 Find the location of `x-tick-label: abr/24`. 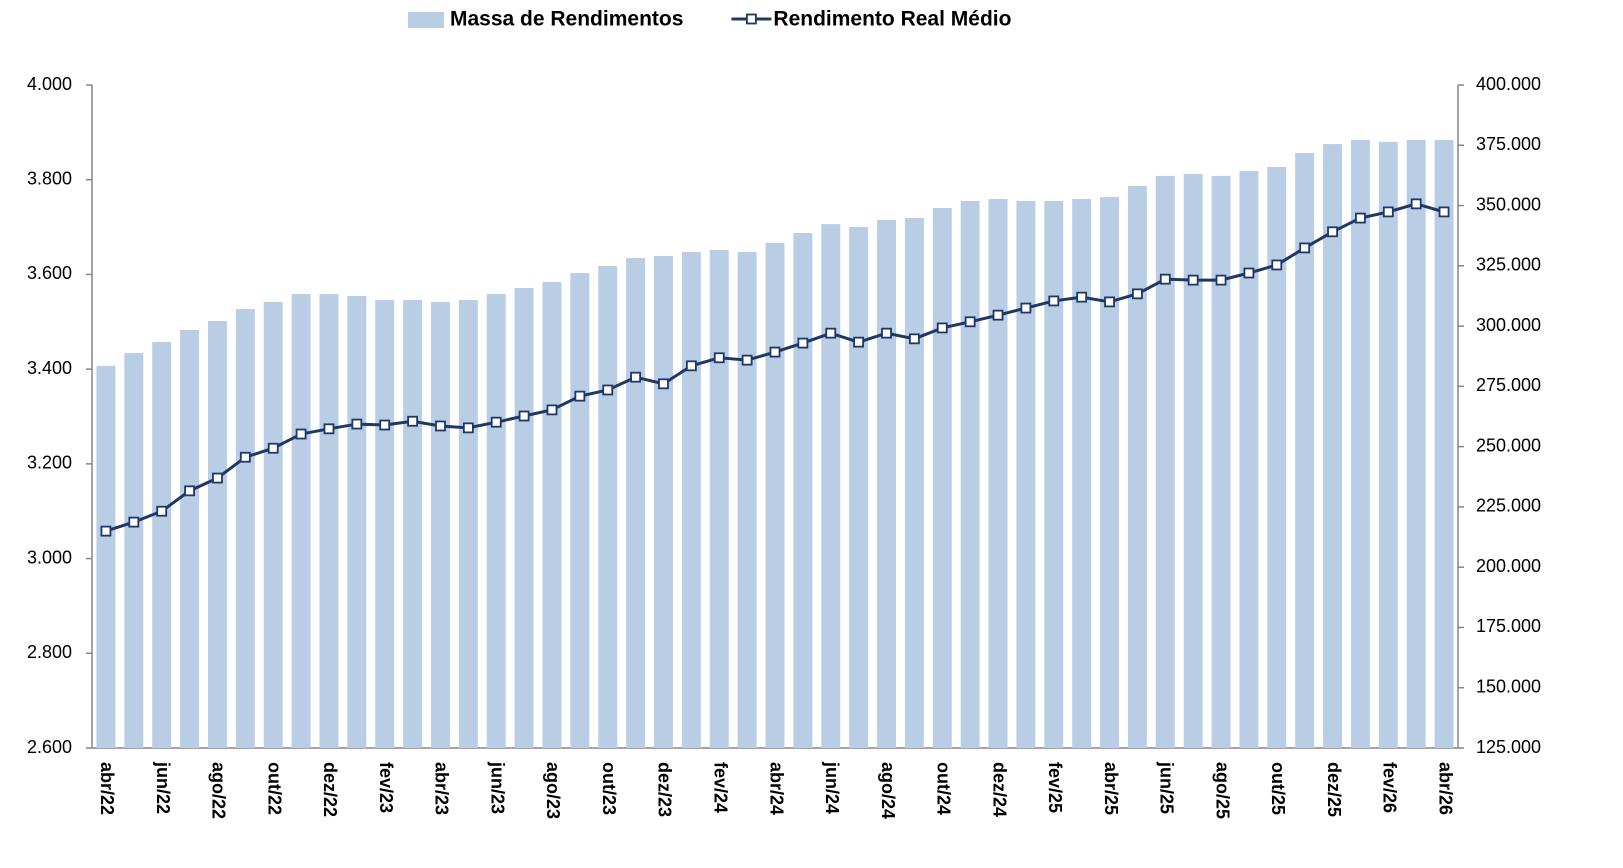

x-tick-label: abr/24 is located at coordinates (776, 788).